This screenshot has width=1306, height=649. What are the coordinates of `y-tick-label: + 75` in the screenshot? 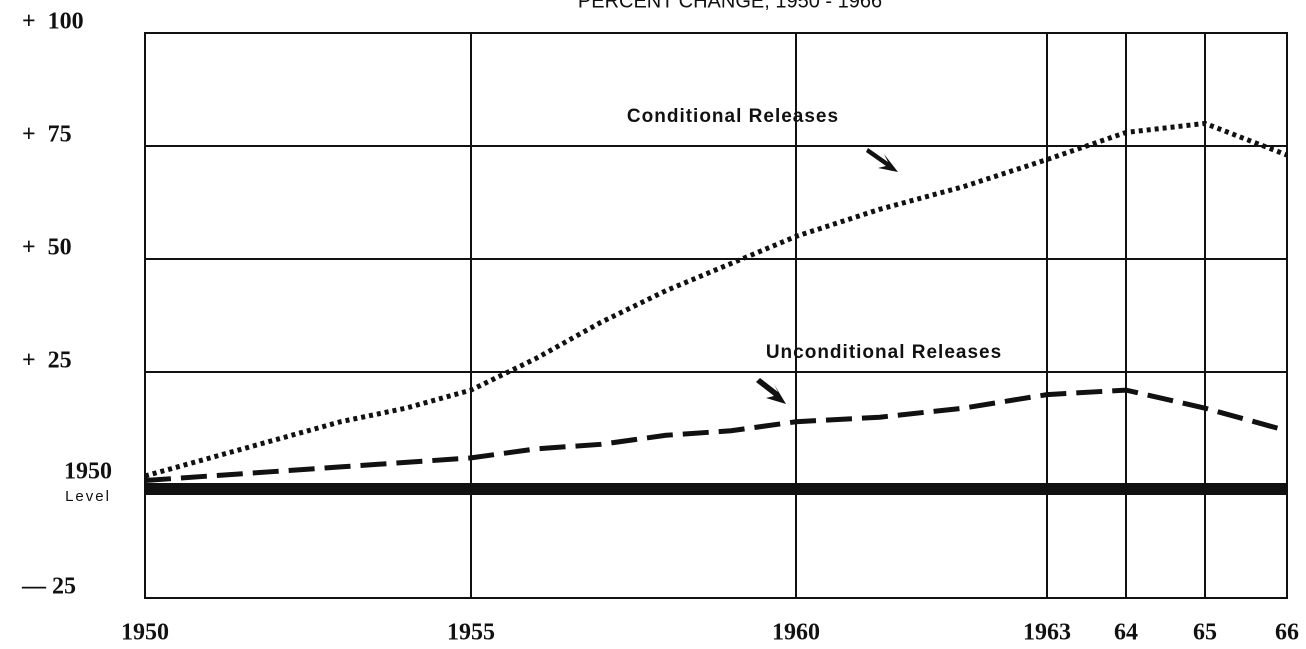 It's located at (47, 135).